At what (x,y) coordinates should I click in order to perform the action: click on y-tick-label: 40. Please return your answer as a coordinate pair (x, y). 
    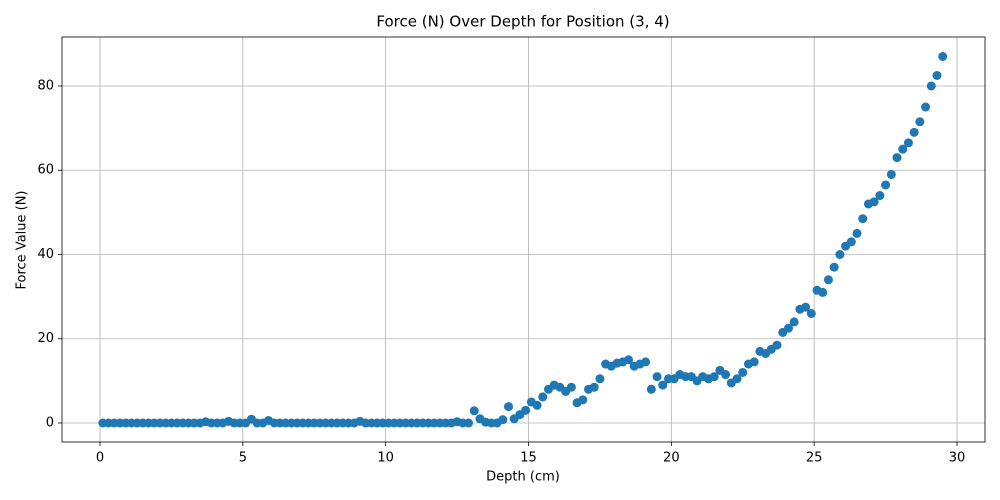
    Looking at the image, I should click on (45, 254).